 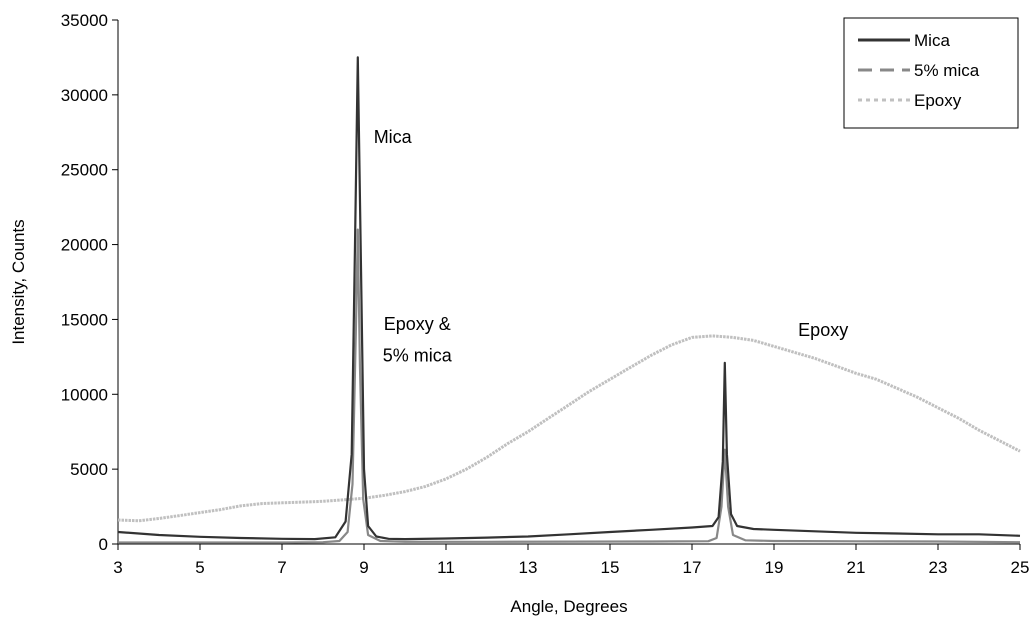 I want to click on x-tick-label: 9, so click(x=363, y=567).